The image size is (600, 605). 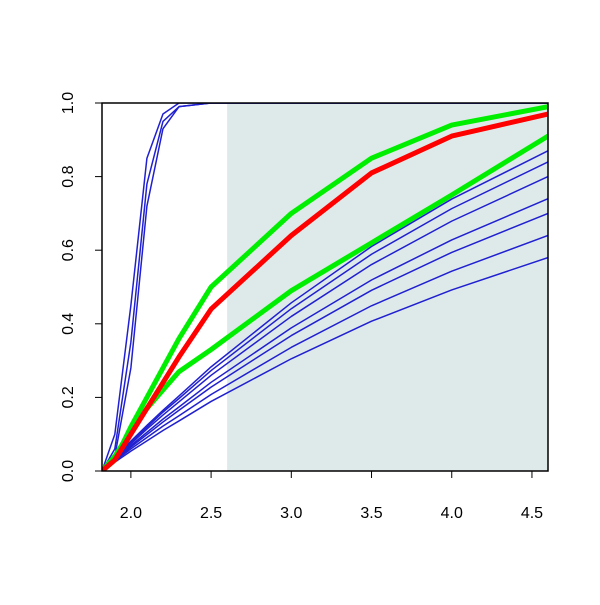 What do you see at coordinates (68, 324) in the screenshot?
I see `y-tick-label: 0.4` at bounding box center [68, 324].